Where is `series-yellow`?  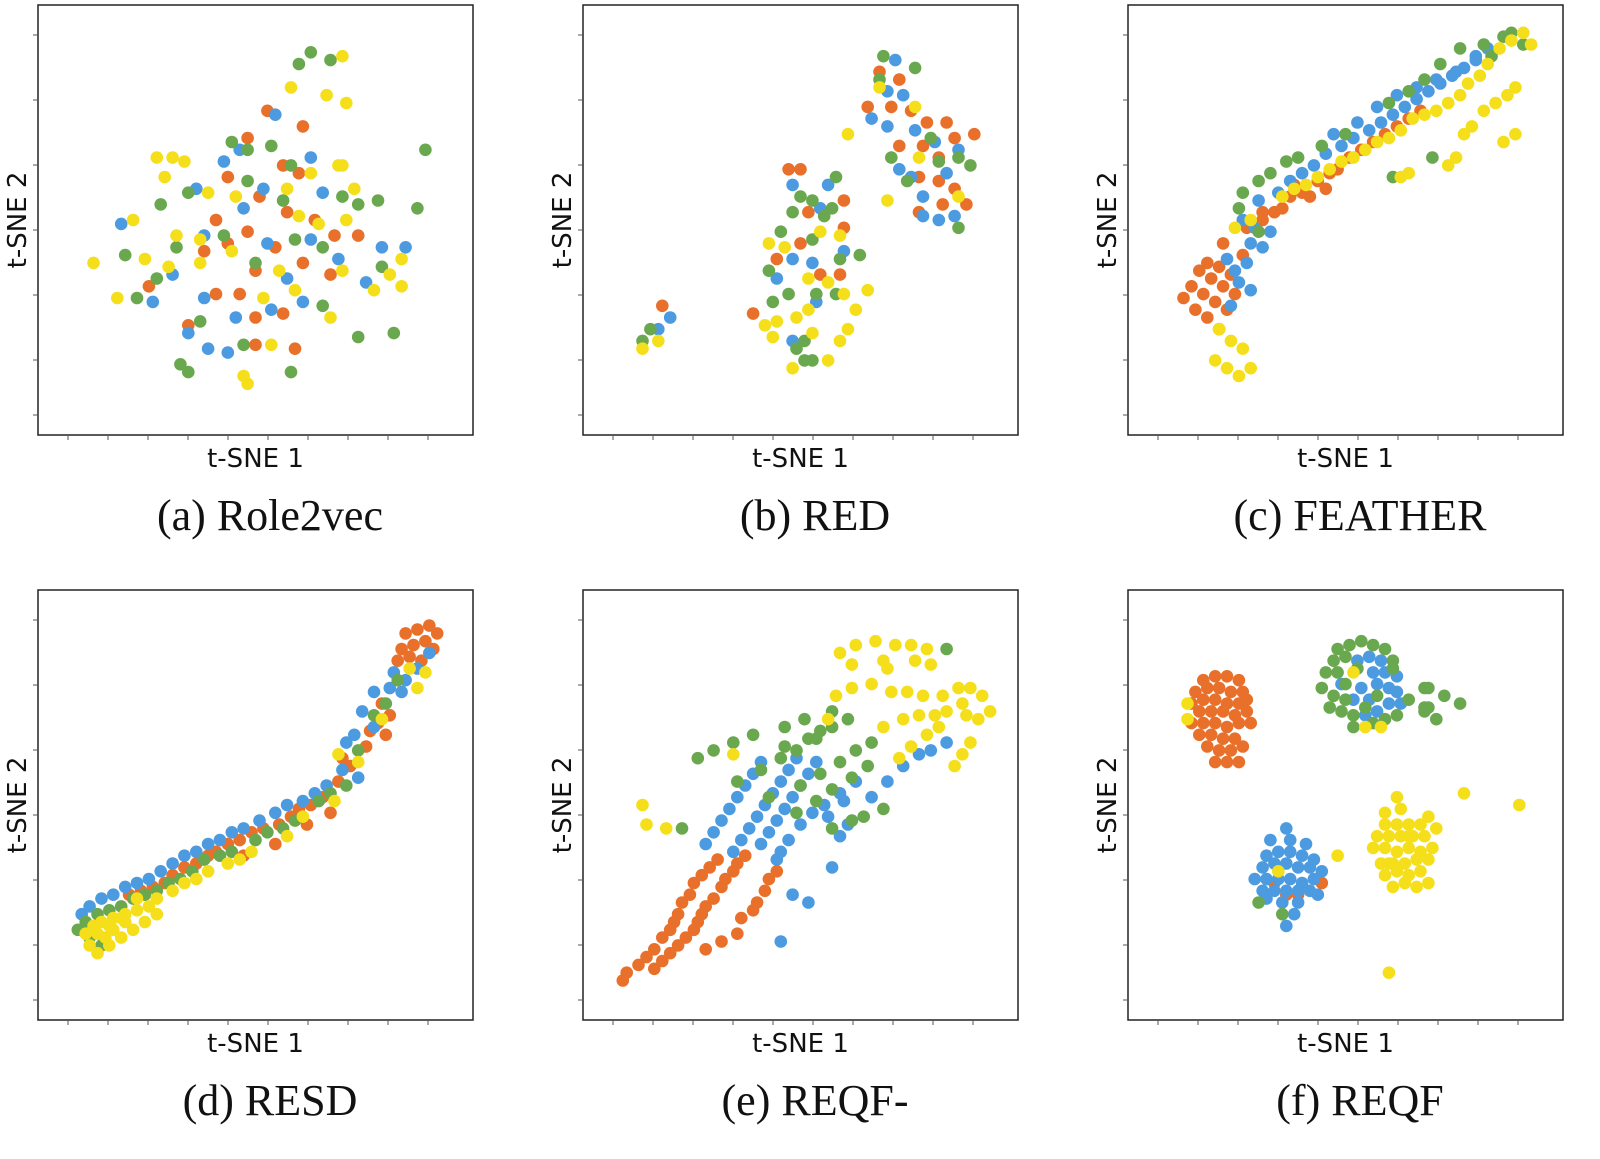 series-yellow is located at coordinates (800, 228).